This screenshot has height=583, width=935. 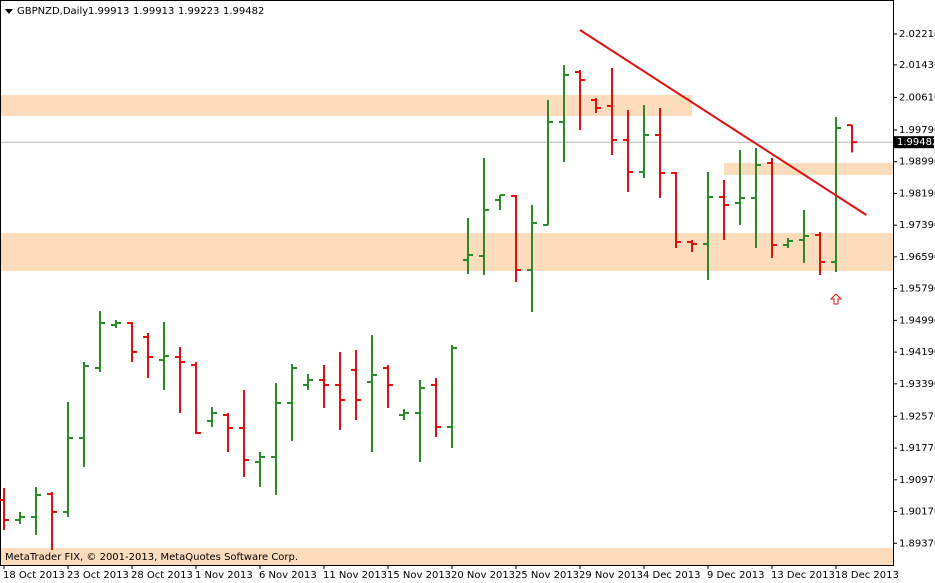 What do you see at coordinates (917, 543) in the screenshot?
I see `y-tick-label: 1.89370` at bounding box center [917, 543].